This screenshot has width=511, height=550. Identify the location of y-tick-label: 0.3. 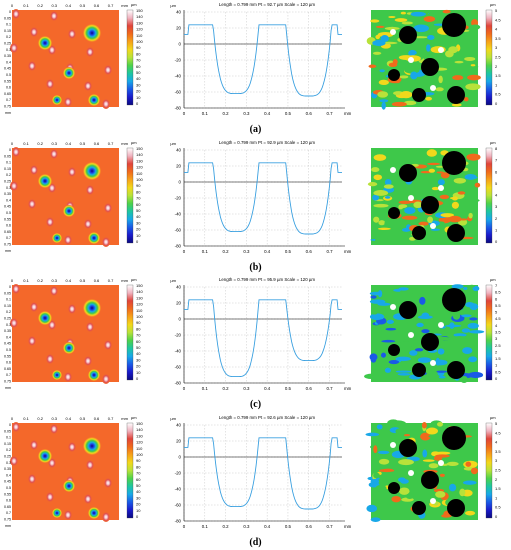
(8, 462).